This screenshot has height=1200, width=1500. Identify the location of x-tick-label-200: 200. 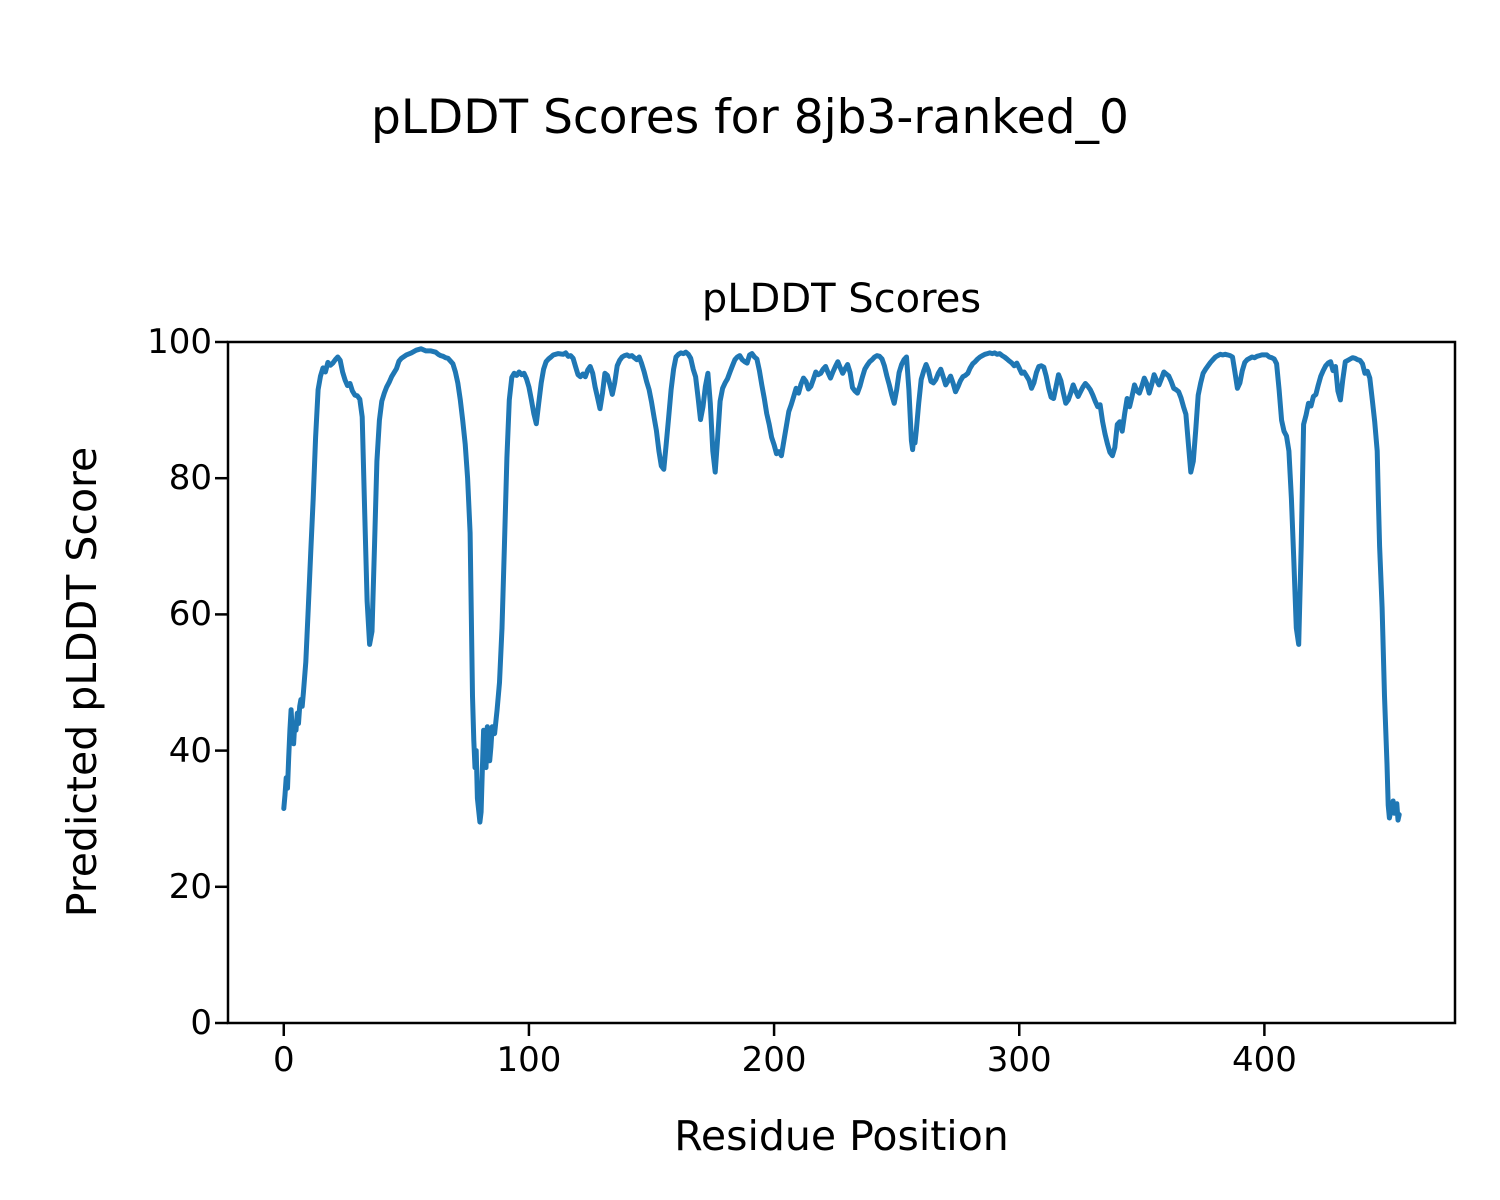
(774, 1060).